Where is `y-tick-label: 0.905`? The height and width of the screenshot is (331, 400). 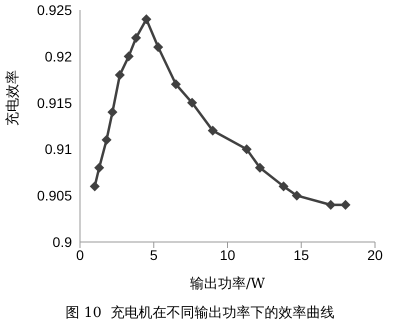
y-tick-label: 0.905 is located at coordinates (54, 196).